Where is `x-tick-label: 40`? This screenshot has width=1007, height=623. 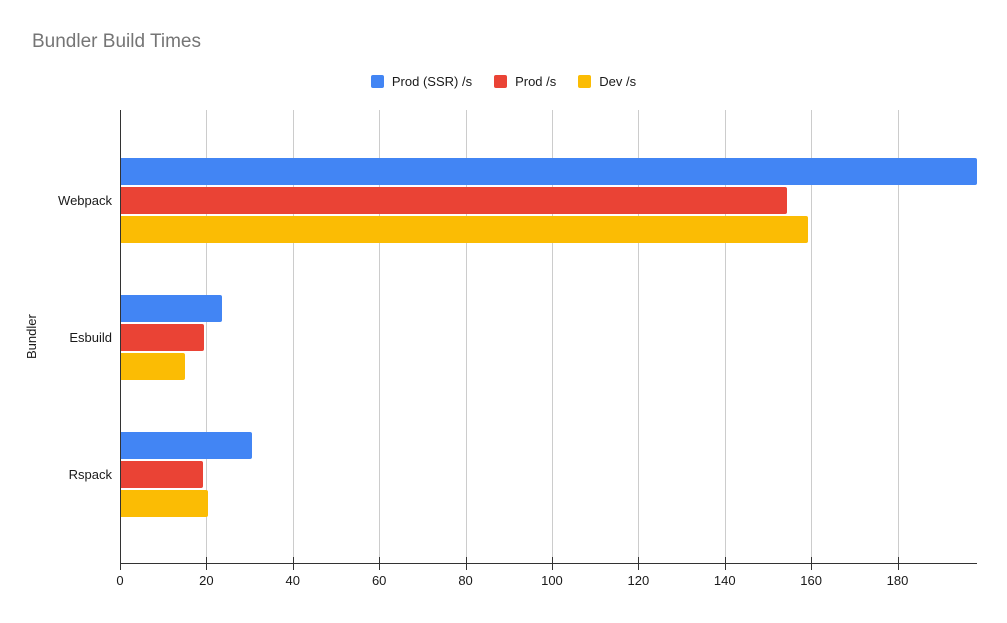 x-tick-label: 40 is located at coordinates (293, 580).